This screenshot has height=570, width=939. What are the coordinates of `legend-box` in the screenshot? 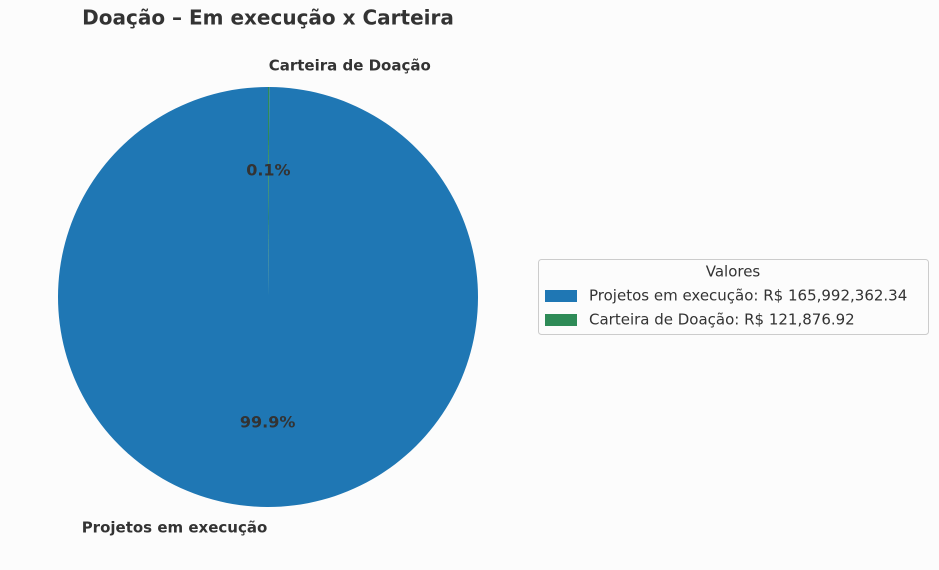 It's located at (733, 297).